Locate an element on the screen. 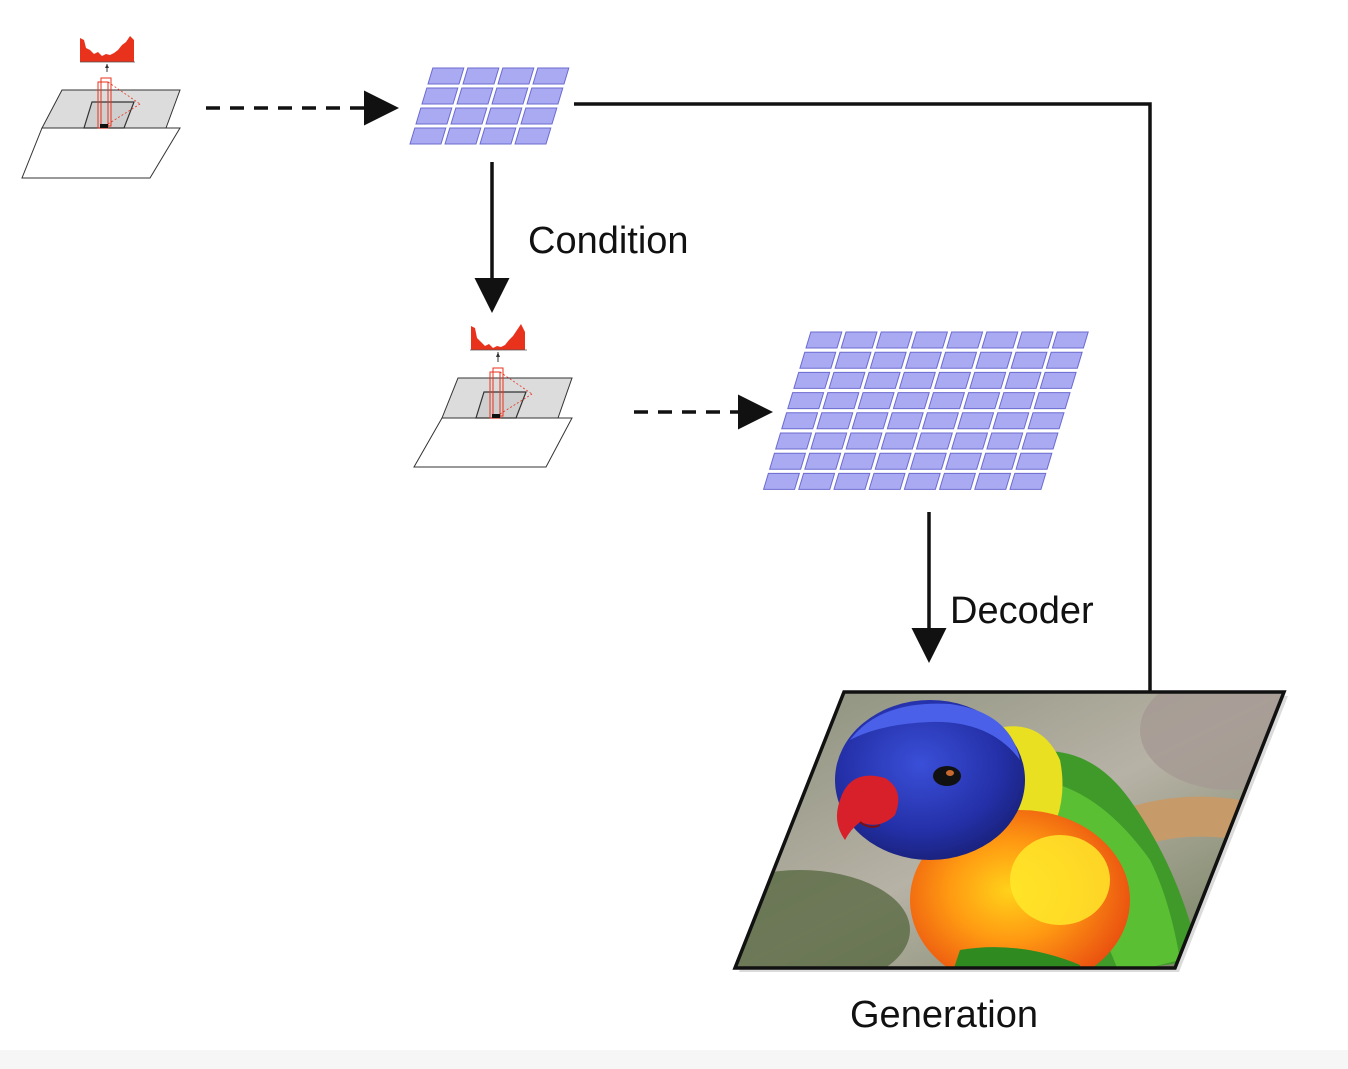 The image size is (1348, 1069). decoder-label: Decoder is located at coordinates (1022, 611).